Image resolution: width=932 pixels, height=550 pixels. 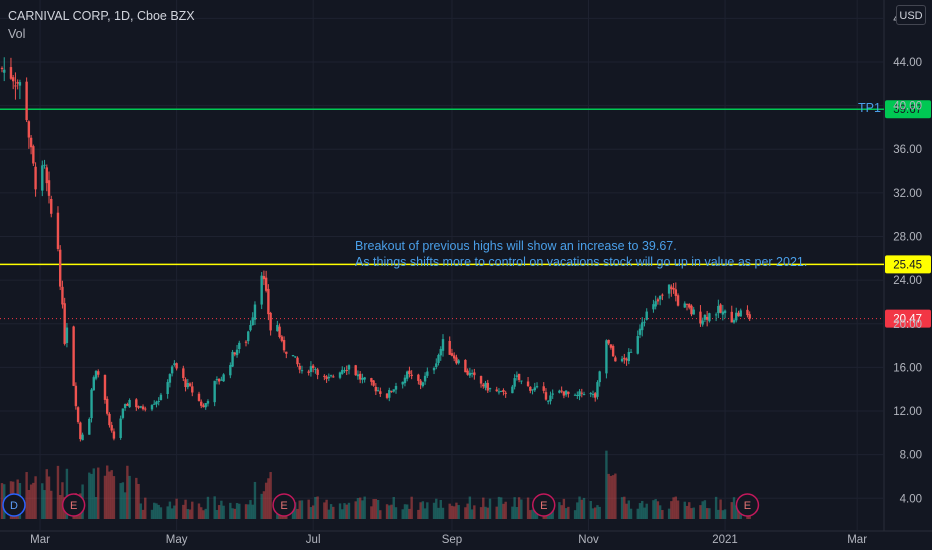 What do you see at coordinates (448, 540) in the screenshot?
I see `time-axis: Mar May Jul Sep Nov 2021 Mar` at bounding box center [448, 540].